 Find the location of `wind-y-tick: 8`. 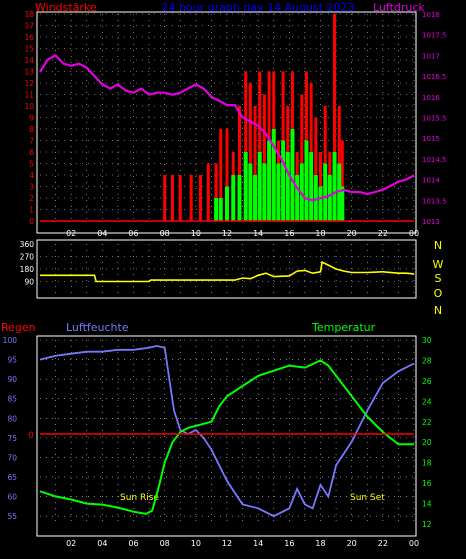

wind-y-tick: 8 is located at coordinates (31, 129).